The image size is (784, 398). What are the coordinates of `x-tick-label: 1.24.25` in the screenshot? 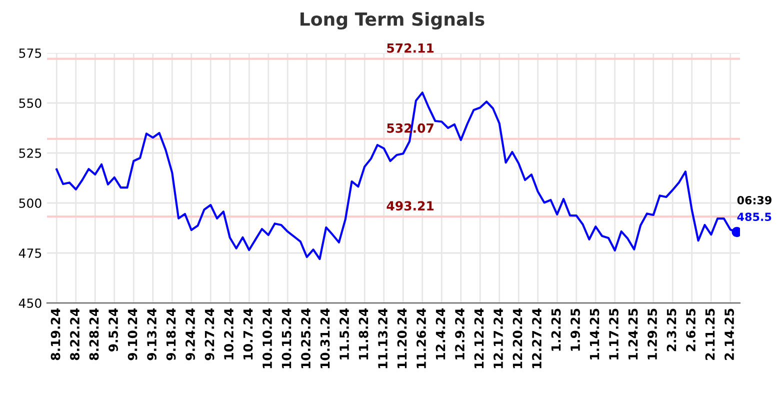 It's located at (633, 334).